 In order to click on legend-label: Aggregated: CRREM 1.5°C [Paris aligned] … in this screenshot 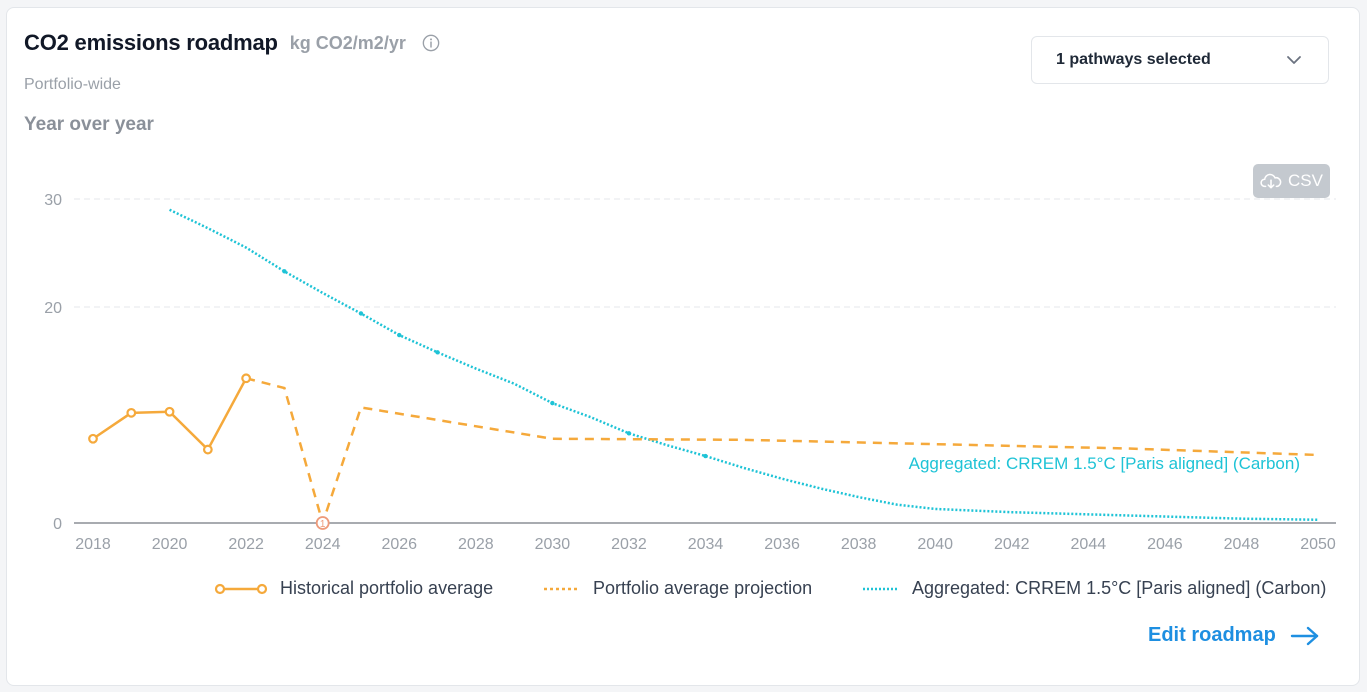, I will do `click(1119, 588)`.